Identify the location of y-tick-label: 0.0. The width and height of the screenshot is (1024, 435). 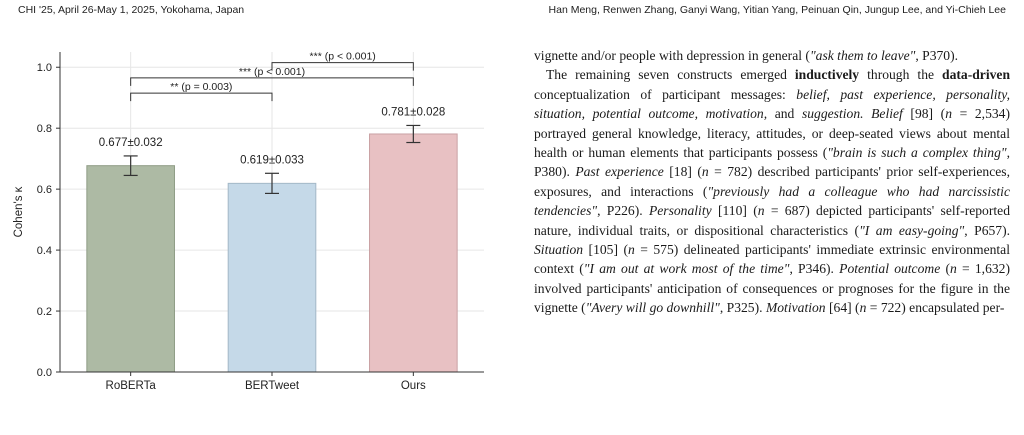
(44, 373).